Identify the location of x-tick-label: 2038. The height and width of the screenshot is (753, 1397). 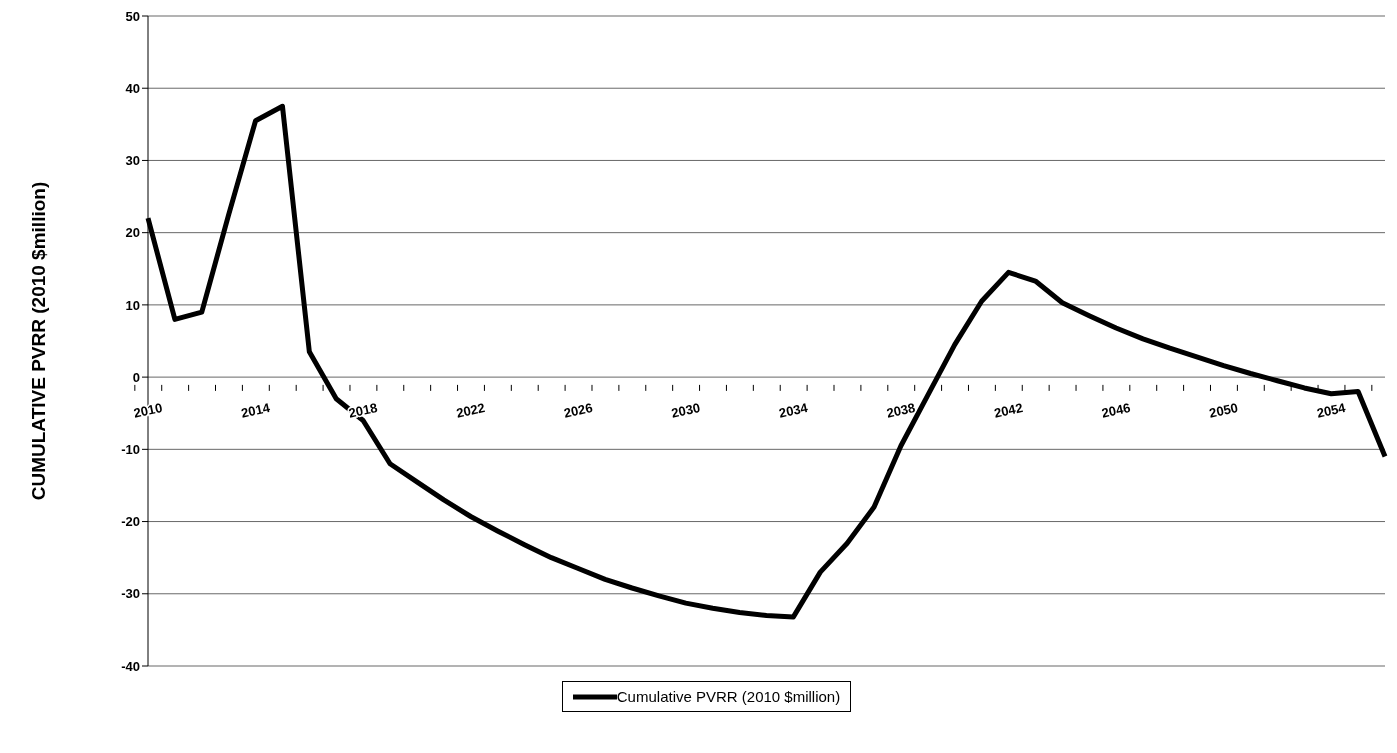
(901, 410).